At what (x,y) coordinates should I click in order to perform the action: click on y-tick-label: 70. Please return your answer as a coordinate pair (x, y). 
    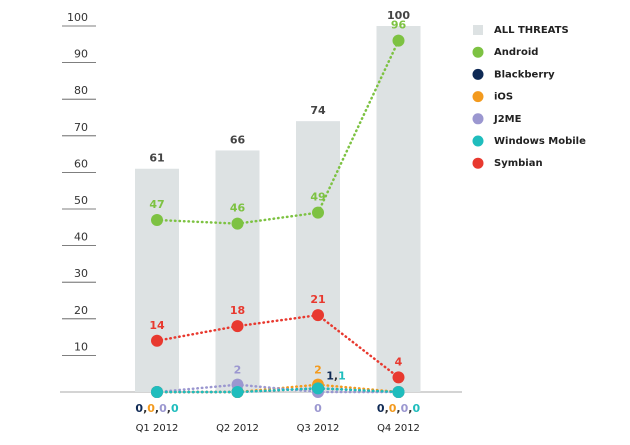
    Looking at the image, I should click on (81, 127).